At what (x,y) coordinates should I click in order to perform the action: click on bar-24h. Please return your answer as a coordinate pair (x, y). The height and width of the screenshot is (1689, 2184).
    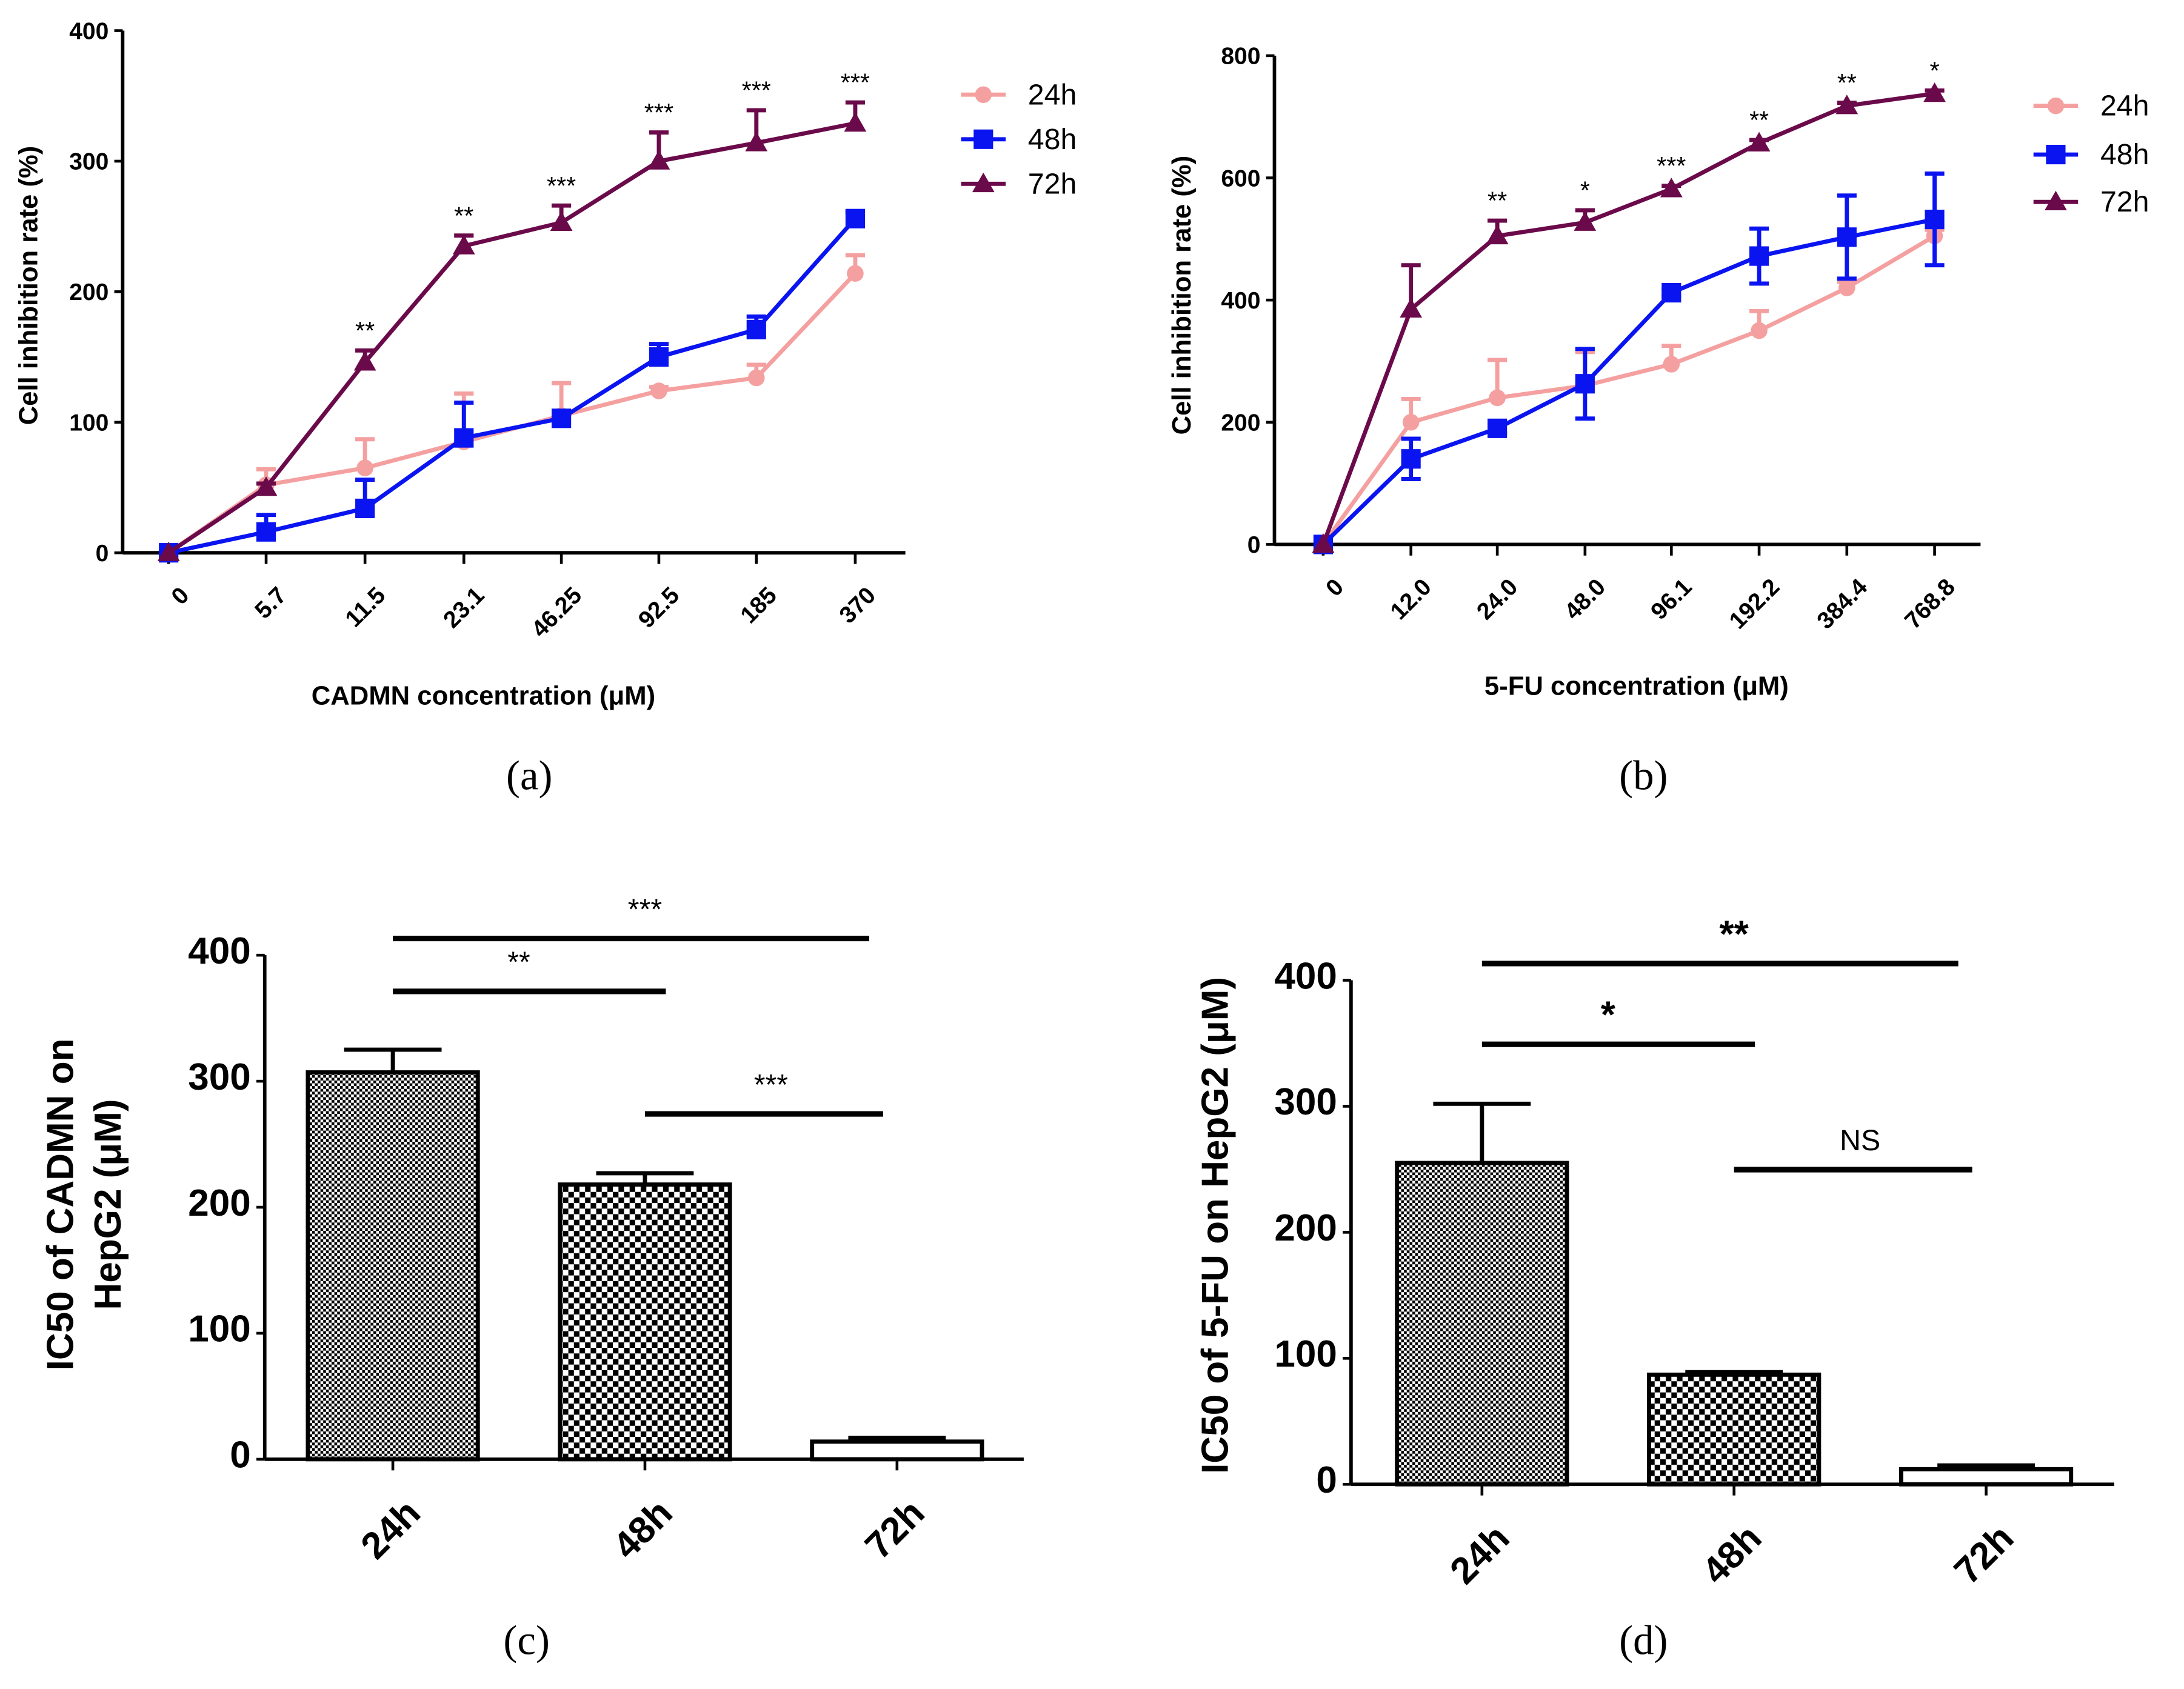
    Looking at the image, I should click on (393, 1266).